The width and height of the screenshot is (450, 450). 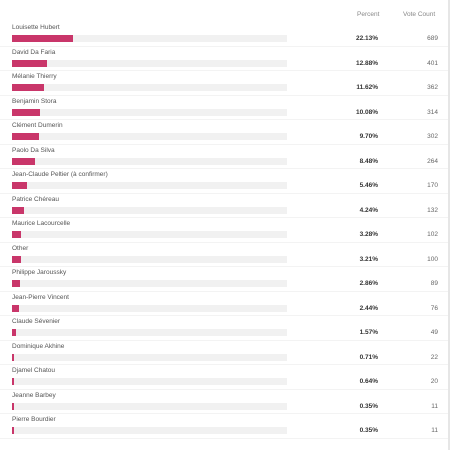 I want to click on result-row: Jean-Pierre Vincent 2.44% 76, so click(x=225, y=304).